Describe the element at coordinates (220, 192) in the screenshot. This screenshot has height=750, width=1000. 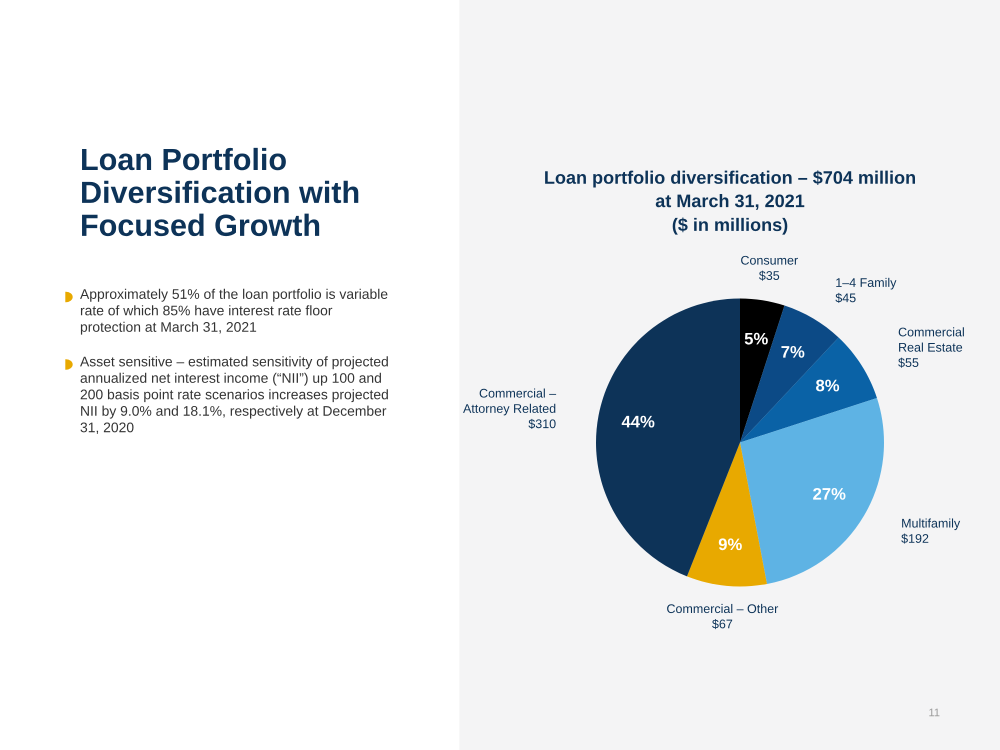
I see `text: Loan Portfolio Diversification with Focused Growth` at that location.